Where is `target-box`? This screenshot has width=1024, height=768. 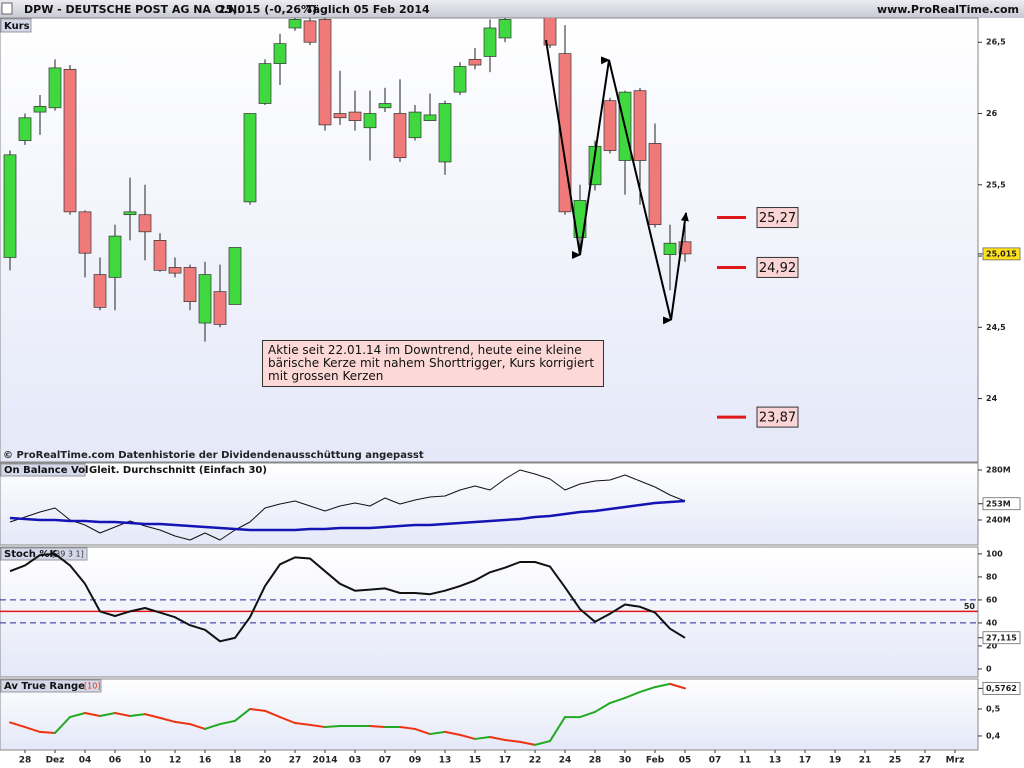
target-box is located at coordinates (777, 218).